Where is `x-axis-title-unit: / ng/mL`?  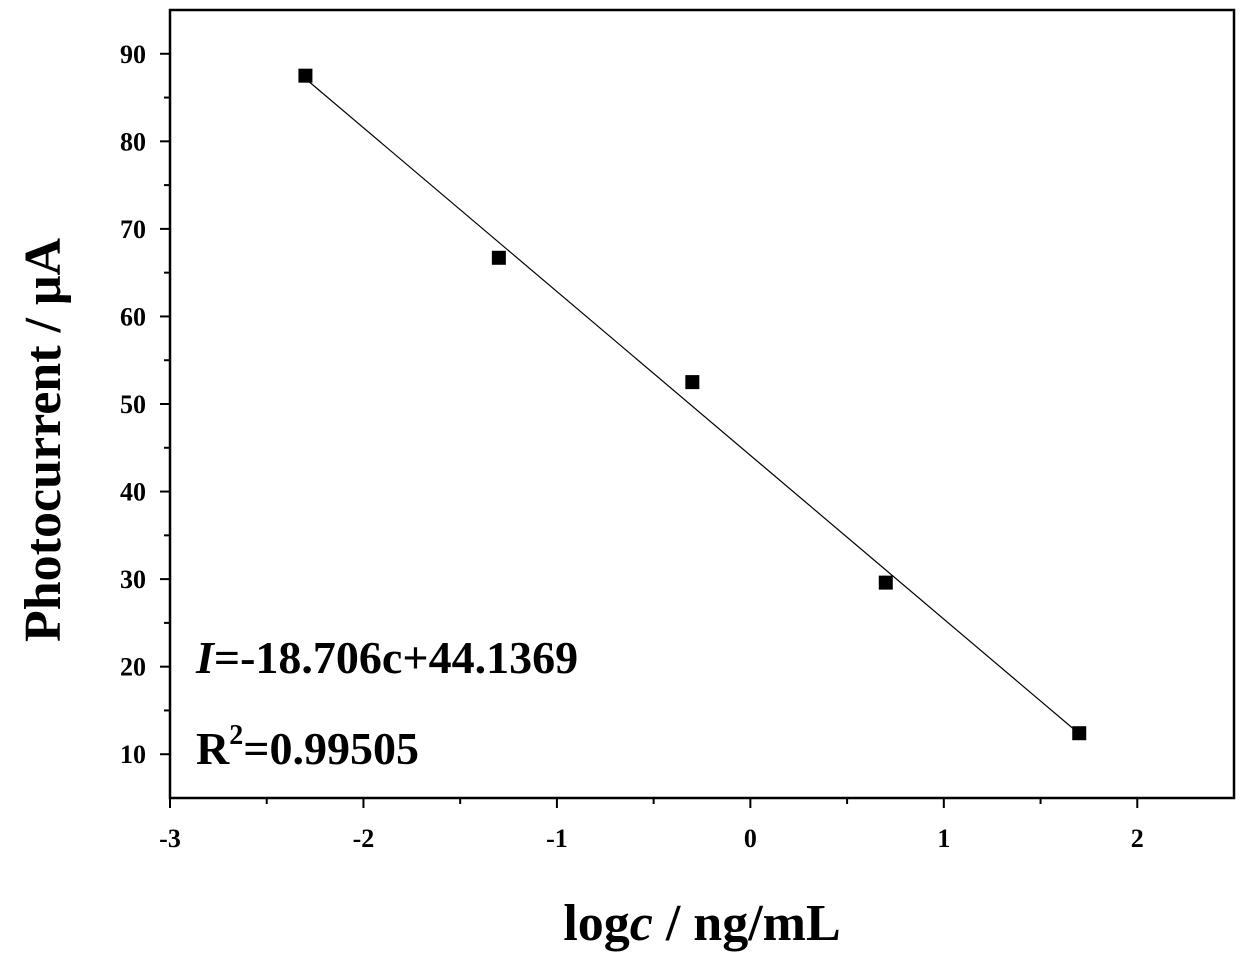 x-axis-title-unit: / ng/mL is located at coordinates (747, 923).